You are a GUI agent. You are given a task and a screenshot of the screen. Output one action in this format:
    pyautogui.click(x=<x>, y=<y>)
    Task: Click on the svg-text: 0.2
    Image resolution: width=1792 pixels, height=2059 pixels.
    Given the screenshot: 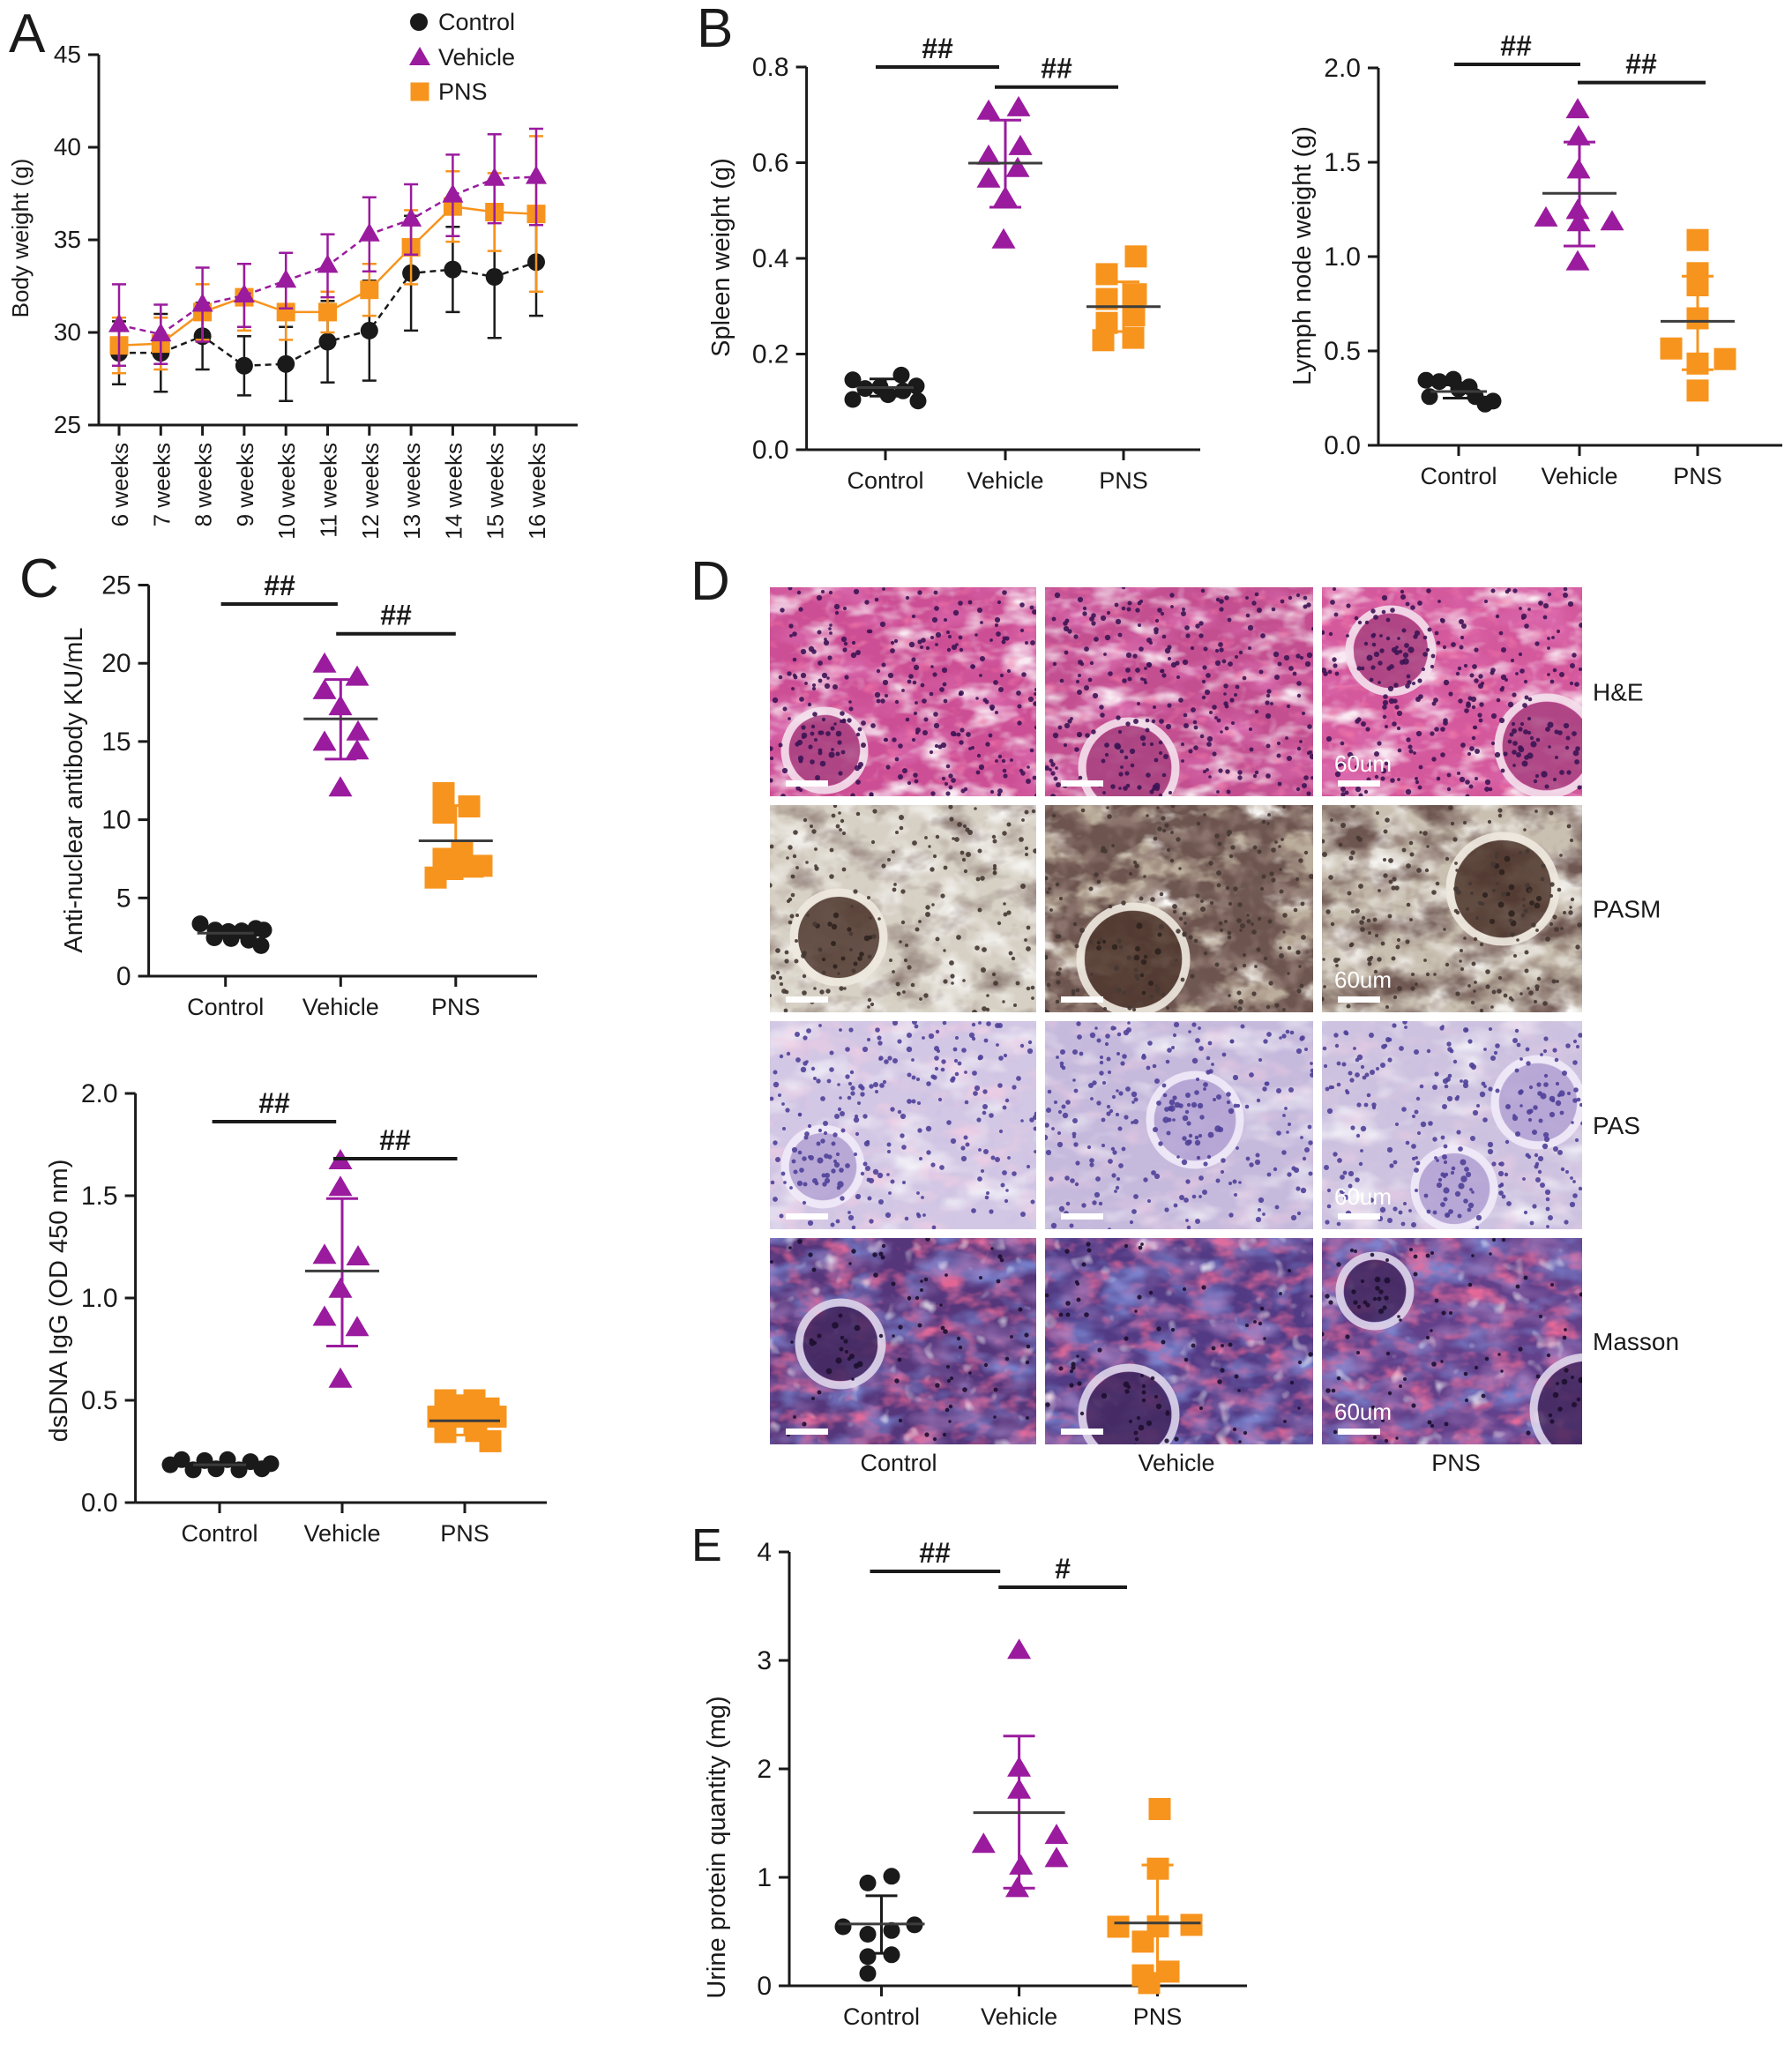 What is the action you would take?
    pyautogui.click(x=770, y=354)
    